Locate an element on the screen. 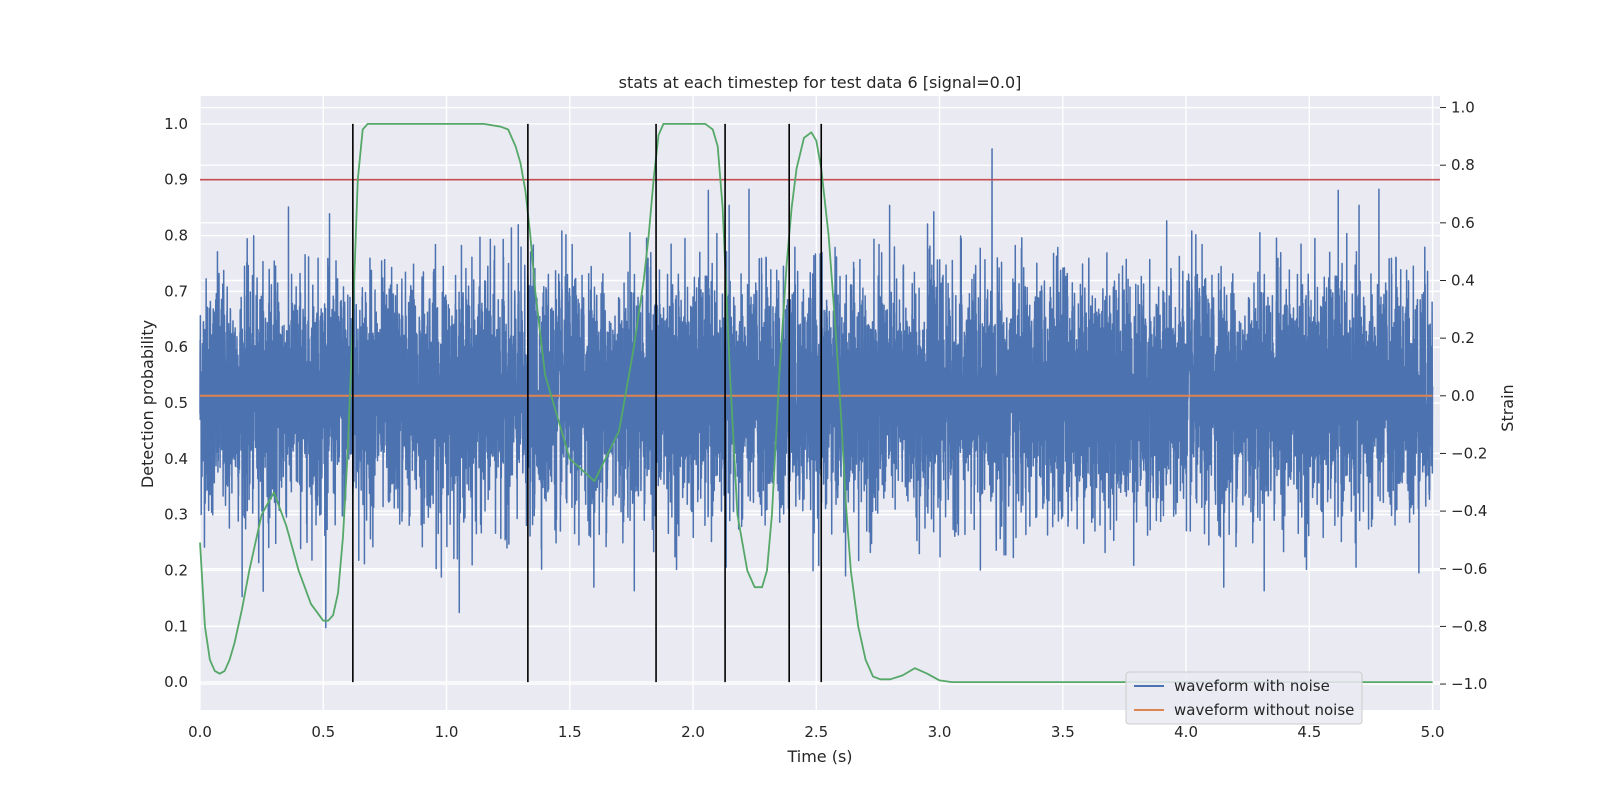 The height and width of the screenshot is (800, 1600). y-right-tick-label: −0.4 is located at coordinates (1469, 511).